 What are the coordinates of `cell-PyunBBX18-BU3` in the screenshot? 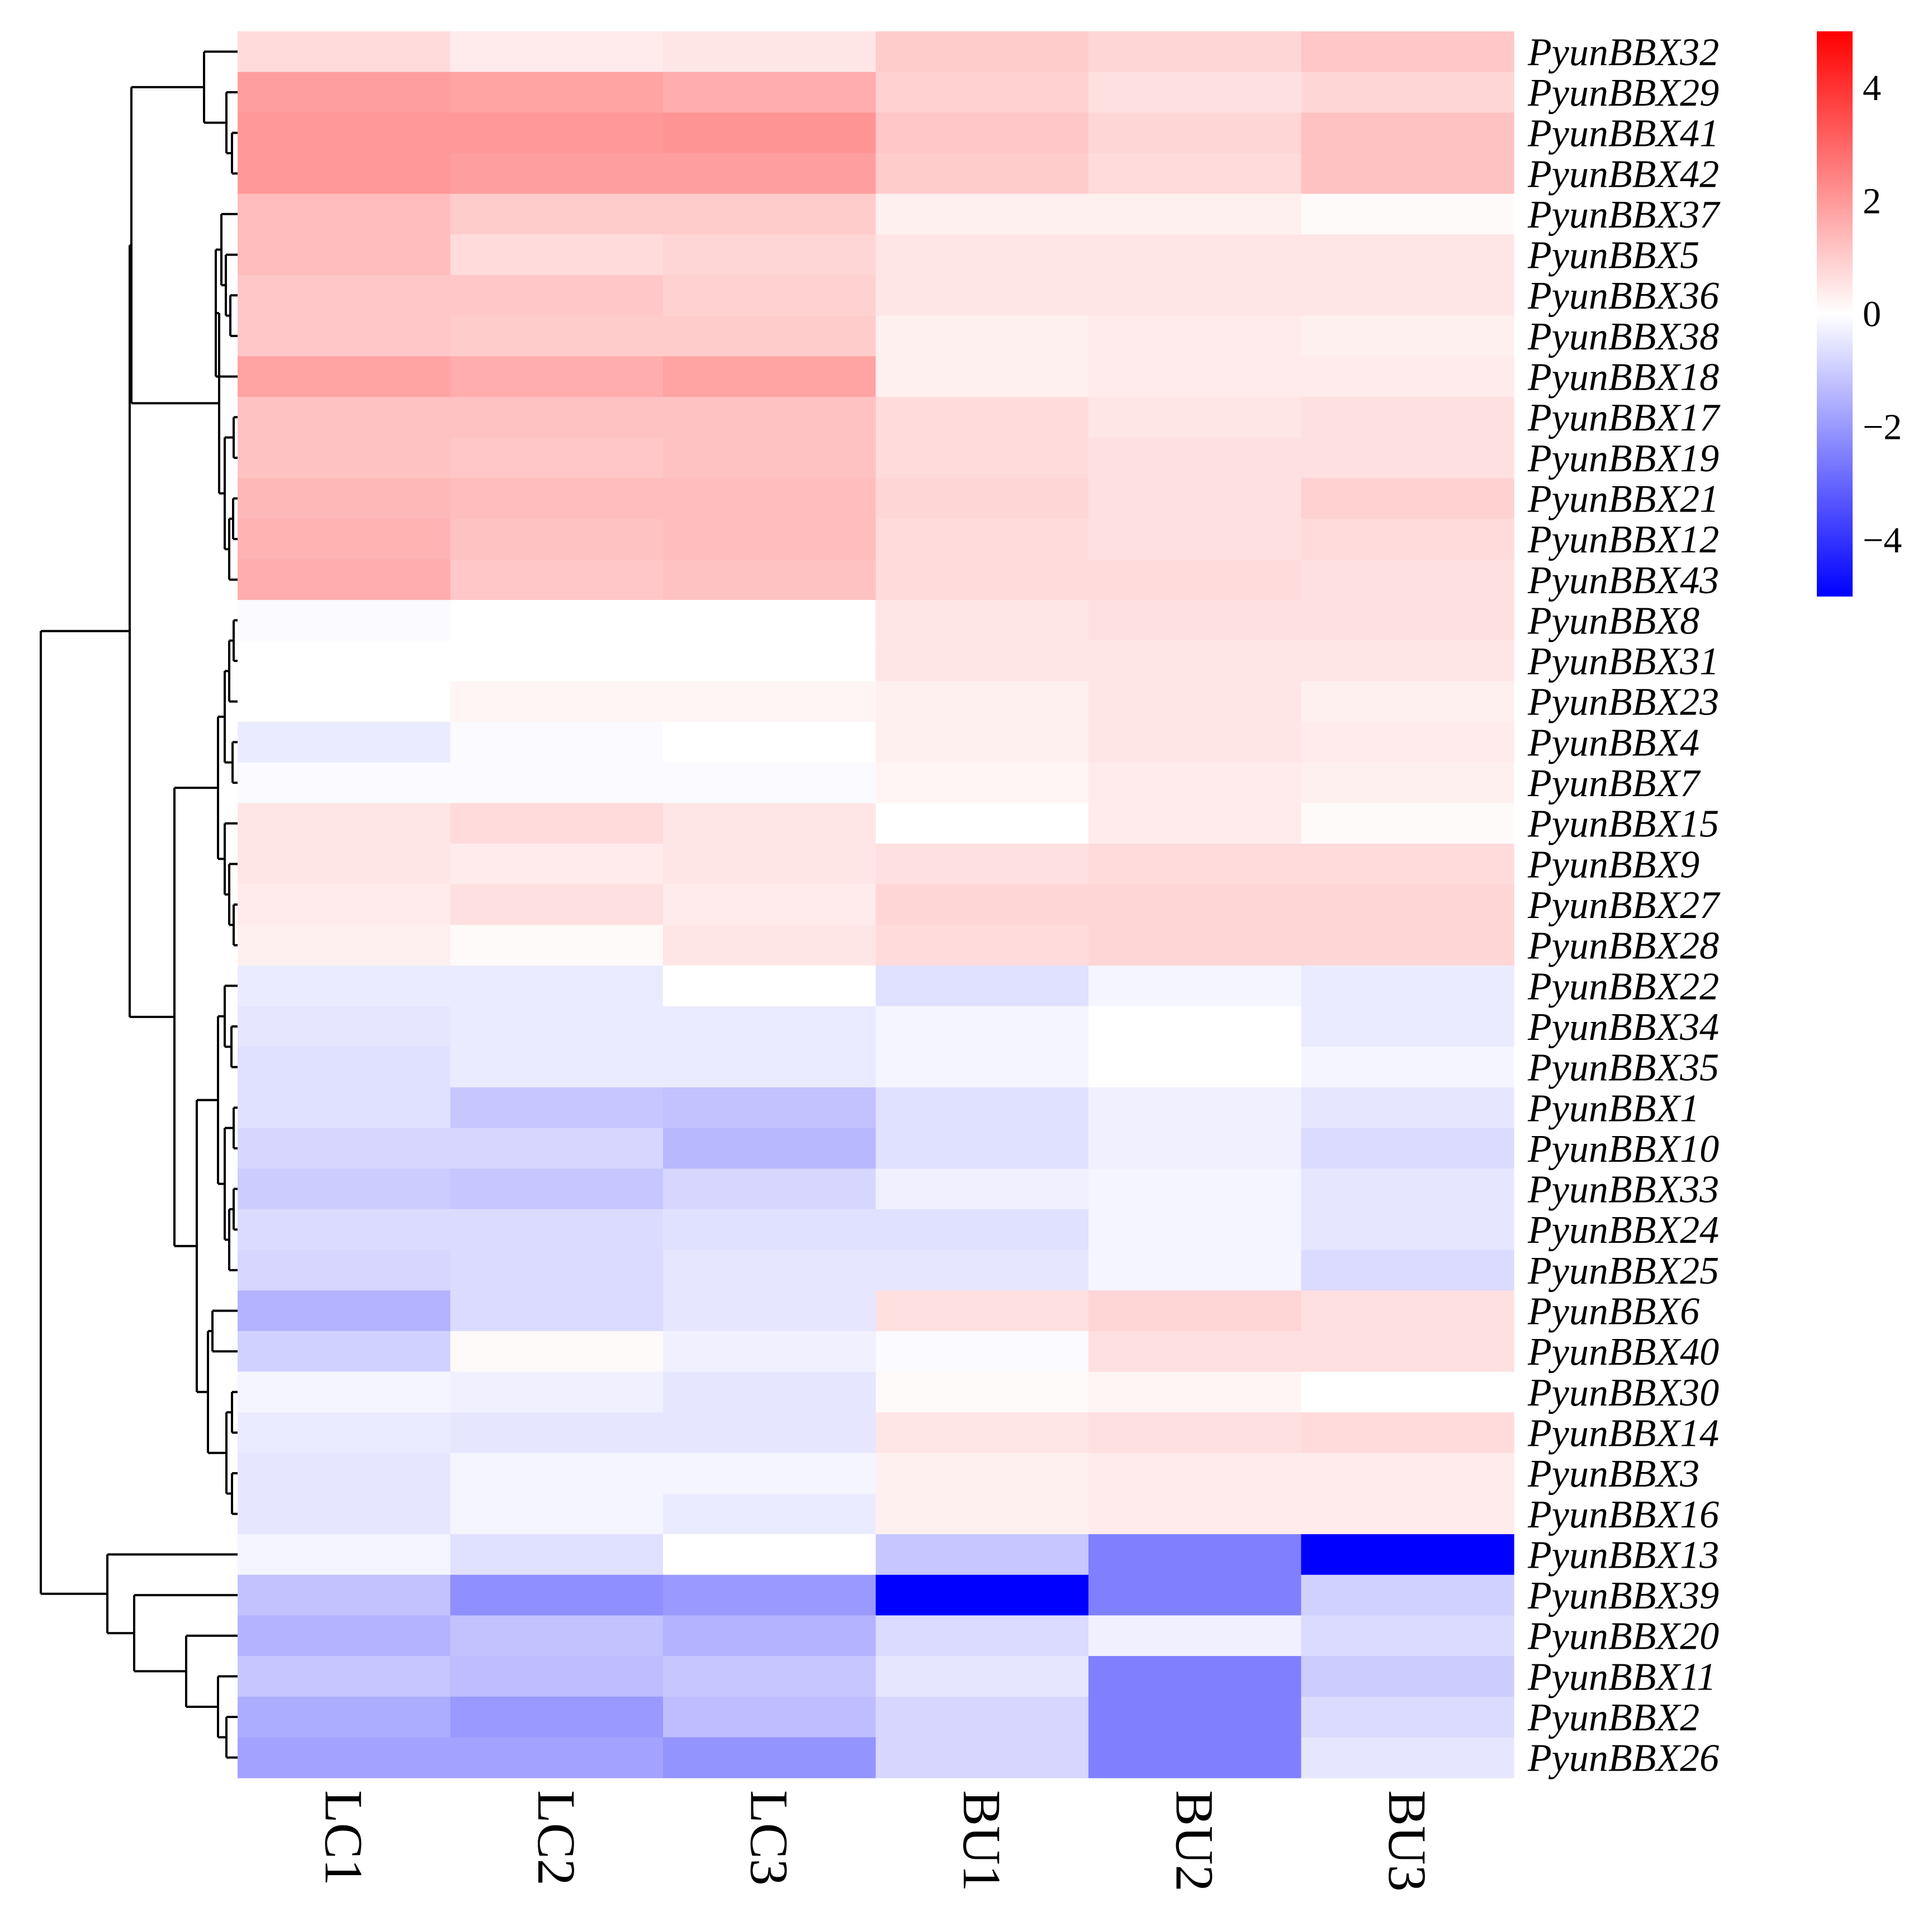 It's located at (1408, 377).